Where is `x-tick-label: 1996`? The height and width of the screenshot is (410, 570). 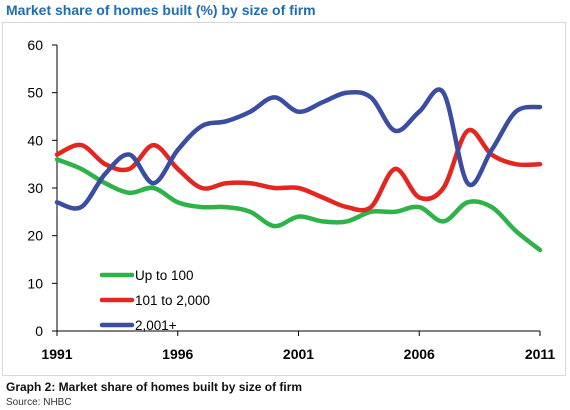 x-tick-label: 1996 is located at coordinates (177, 354).